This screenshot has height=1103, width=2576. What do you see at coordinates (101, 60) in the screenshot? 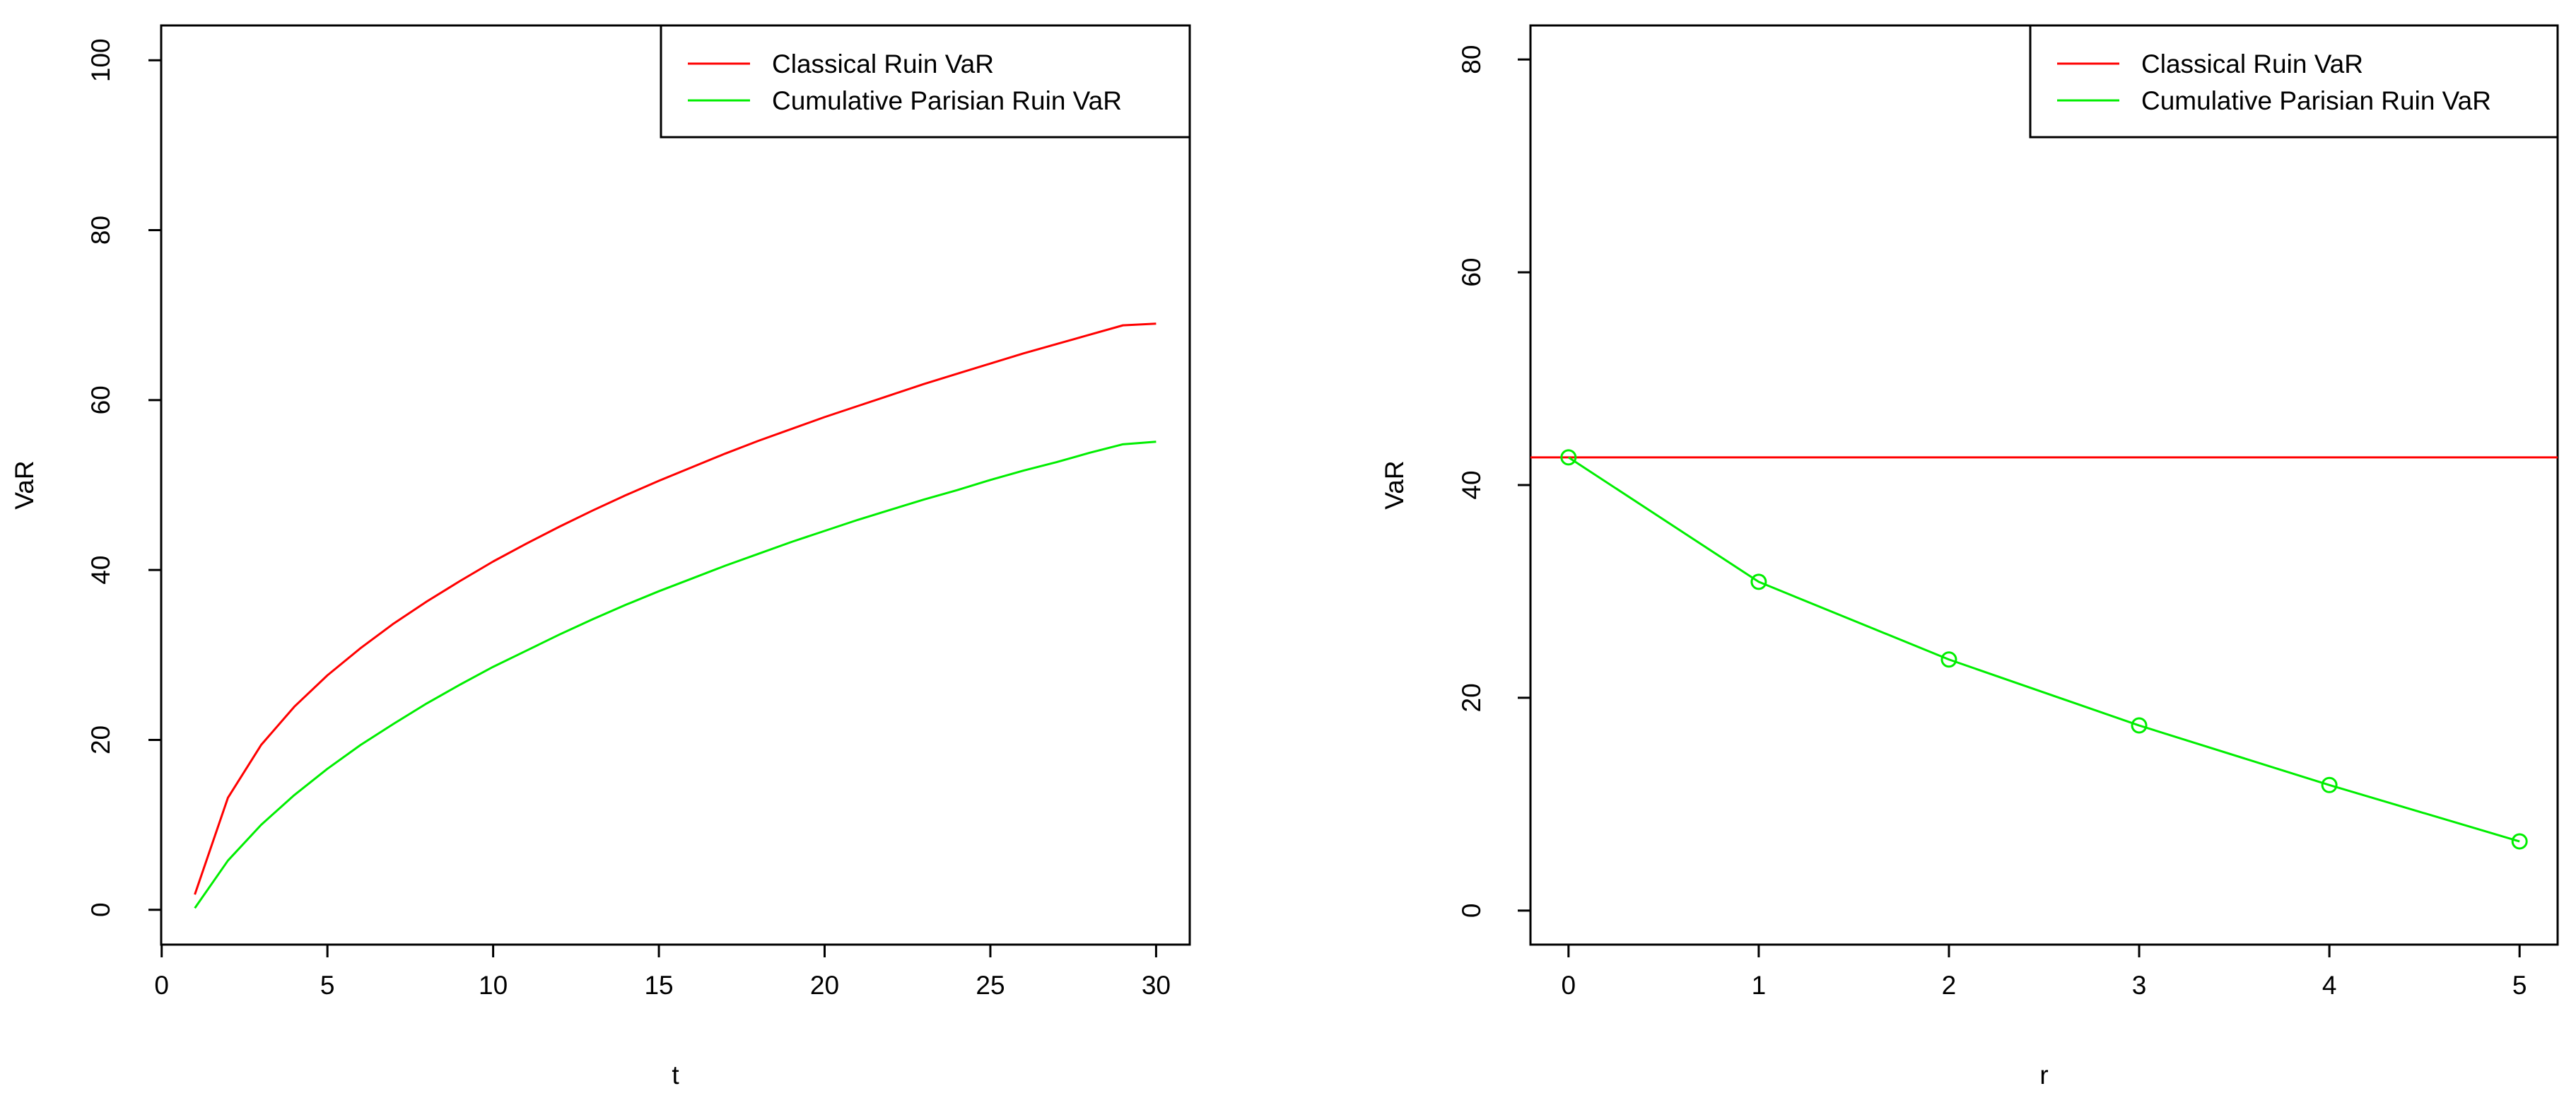
I see `y-tick-label: 100` at bounding box center [101, 60].